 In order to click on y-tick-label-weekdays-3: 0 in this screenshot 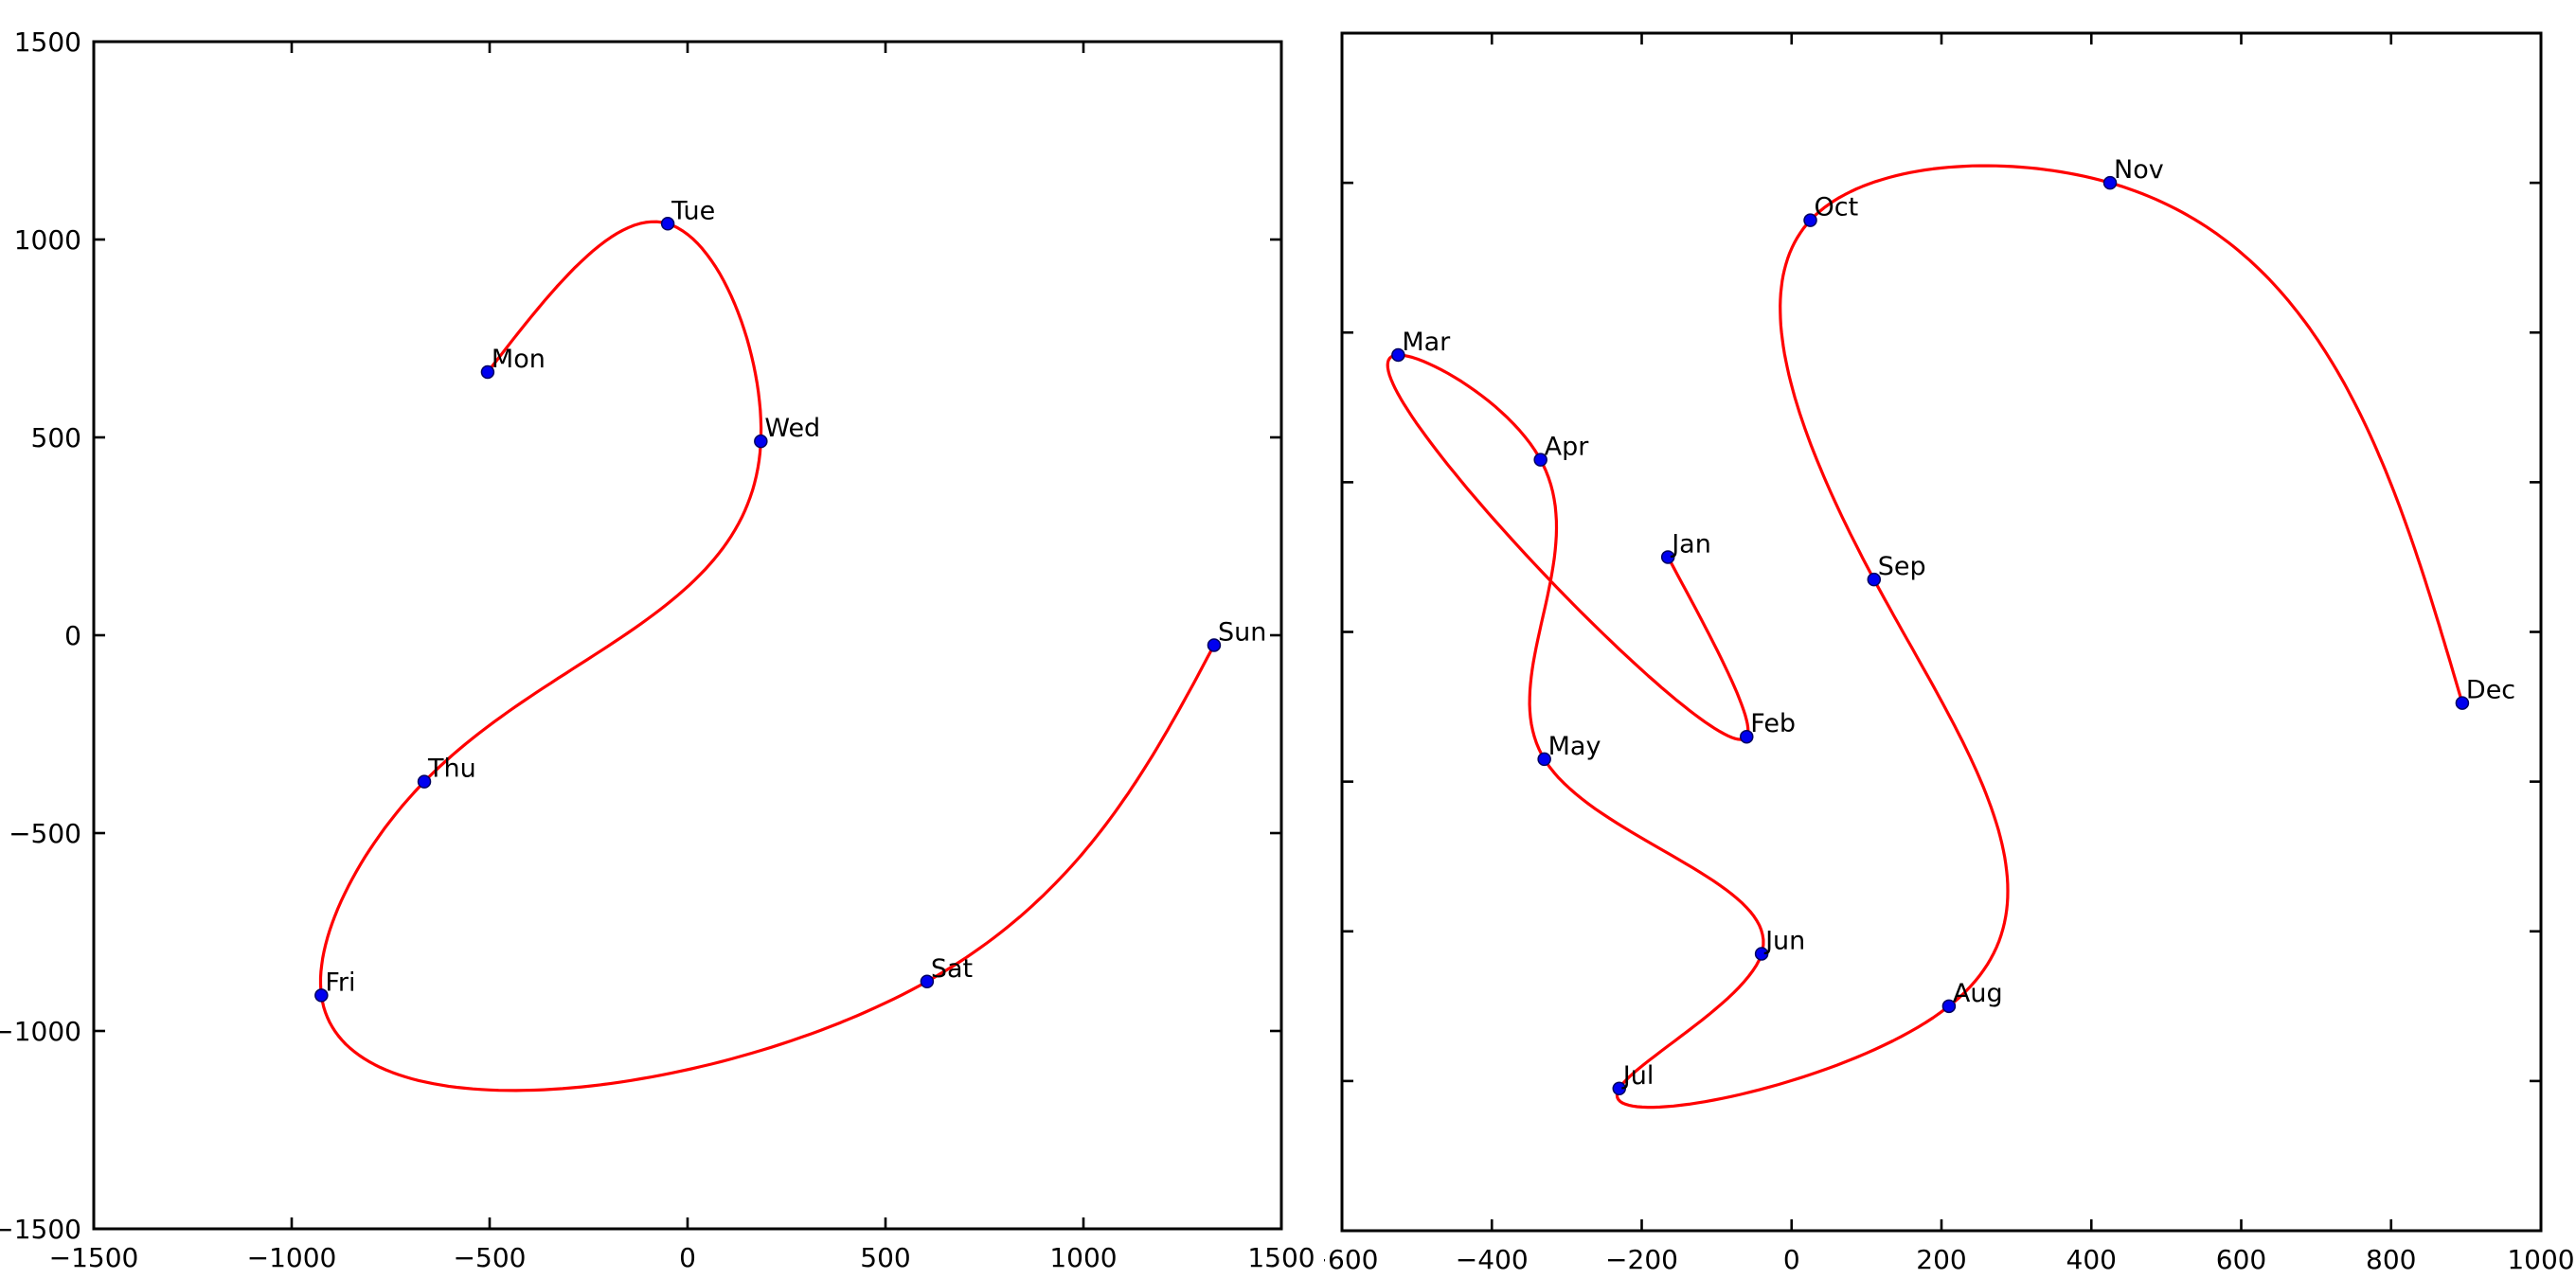, I will do `click(72, 635)`.